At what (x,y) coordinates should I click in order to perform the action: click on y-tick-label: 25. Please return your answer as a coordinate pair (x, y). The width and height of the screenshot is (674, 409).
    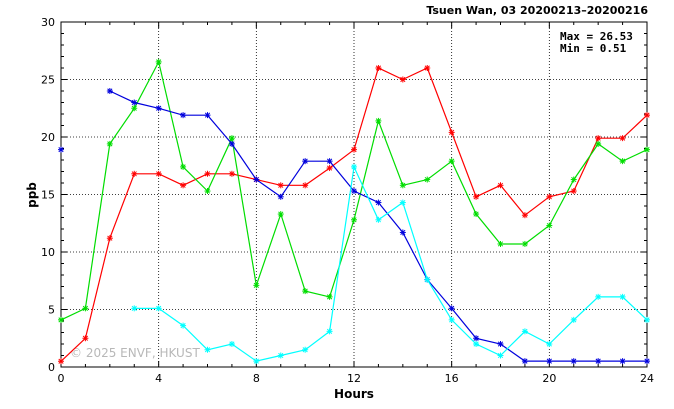
    Looking at the image, I should click on (48, 80).